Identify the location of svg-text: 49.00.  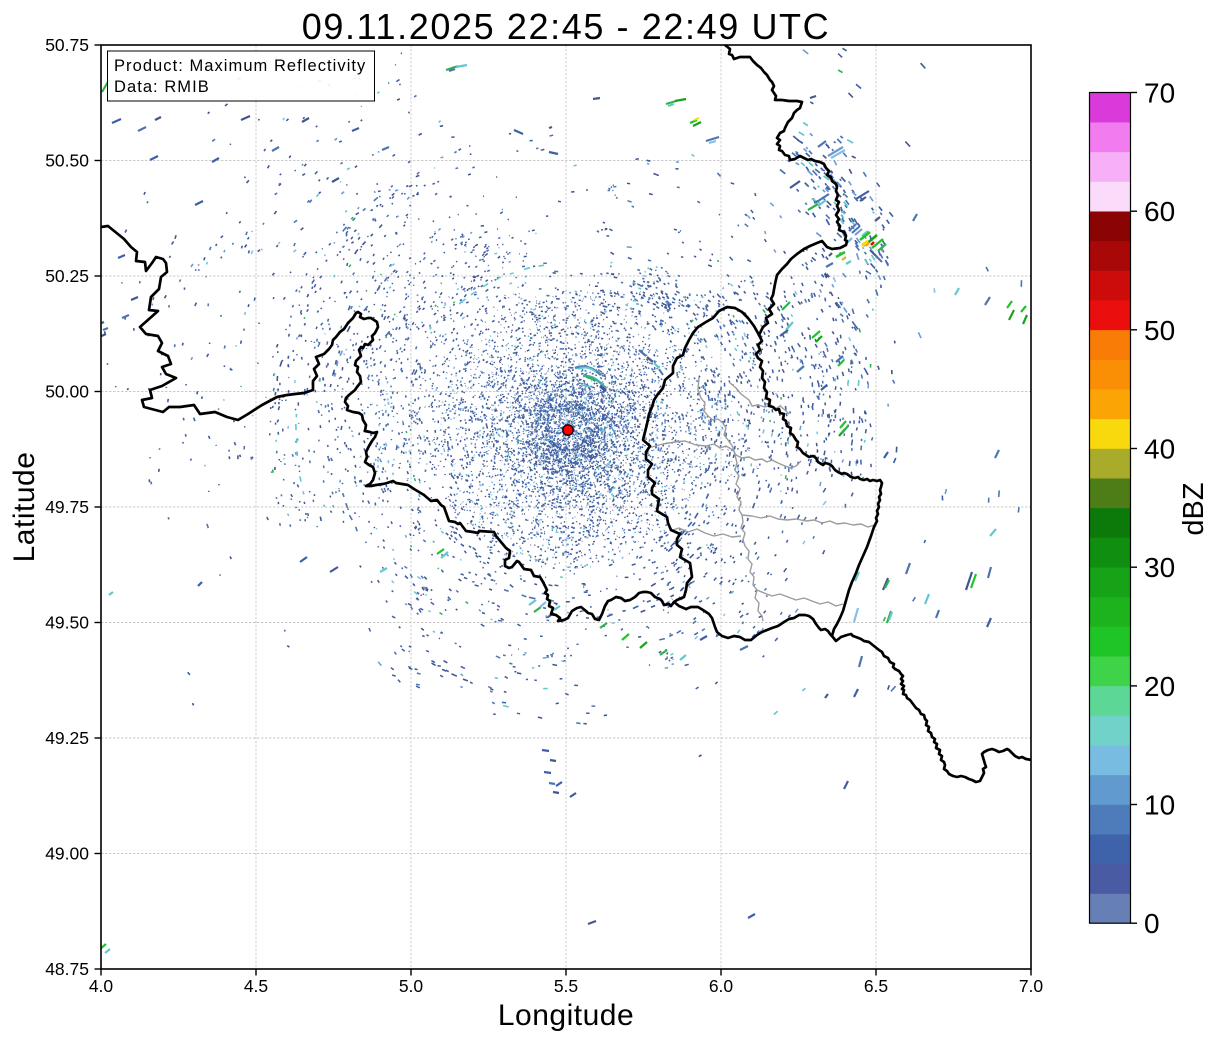
(67, 854).